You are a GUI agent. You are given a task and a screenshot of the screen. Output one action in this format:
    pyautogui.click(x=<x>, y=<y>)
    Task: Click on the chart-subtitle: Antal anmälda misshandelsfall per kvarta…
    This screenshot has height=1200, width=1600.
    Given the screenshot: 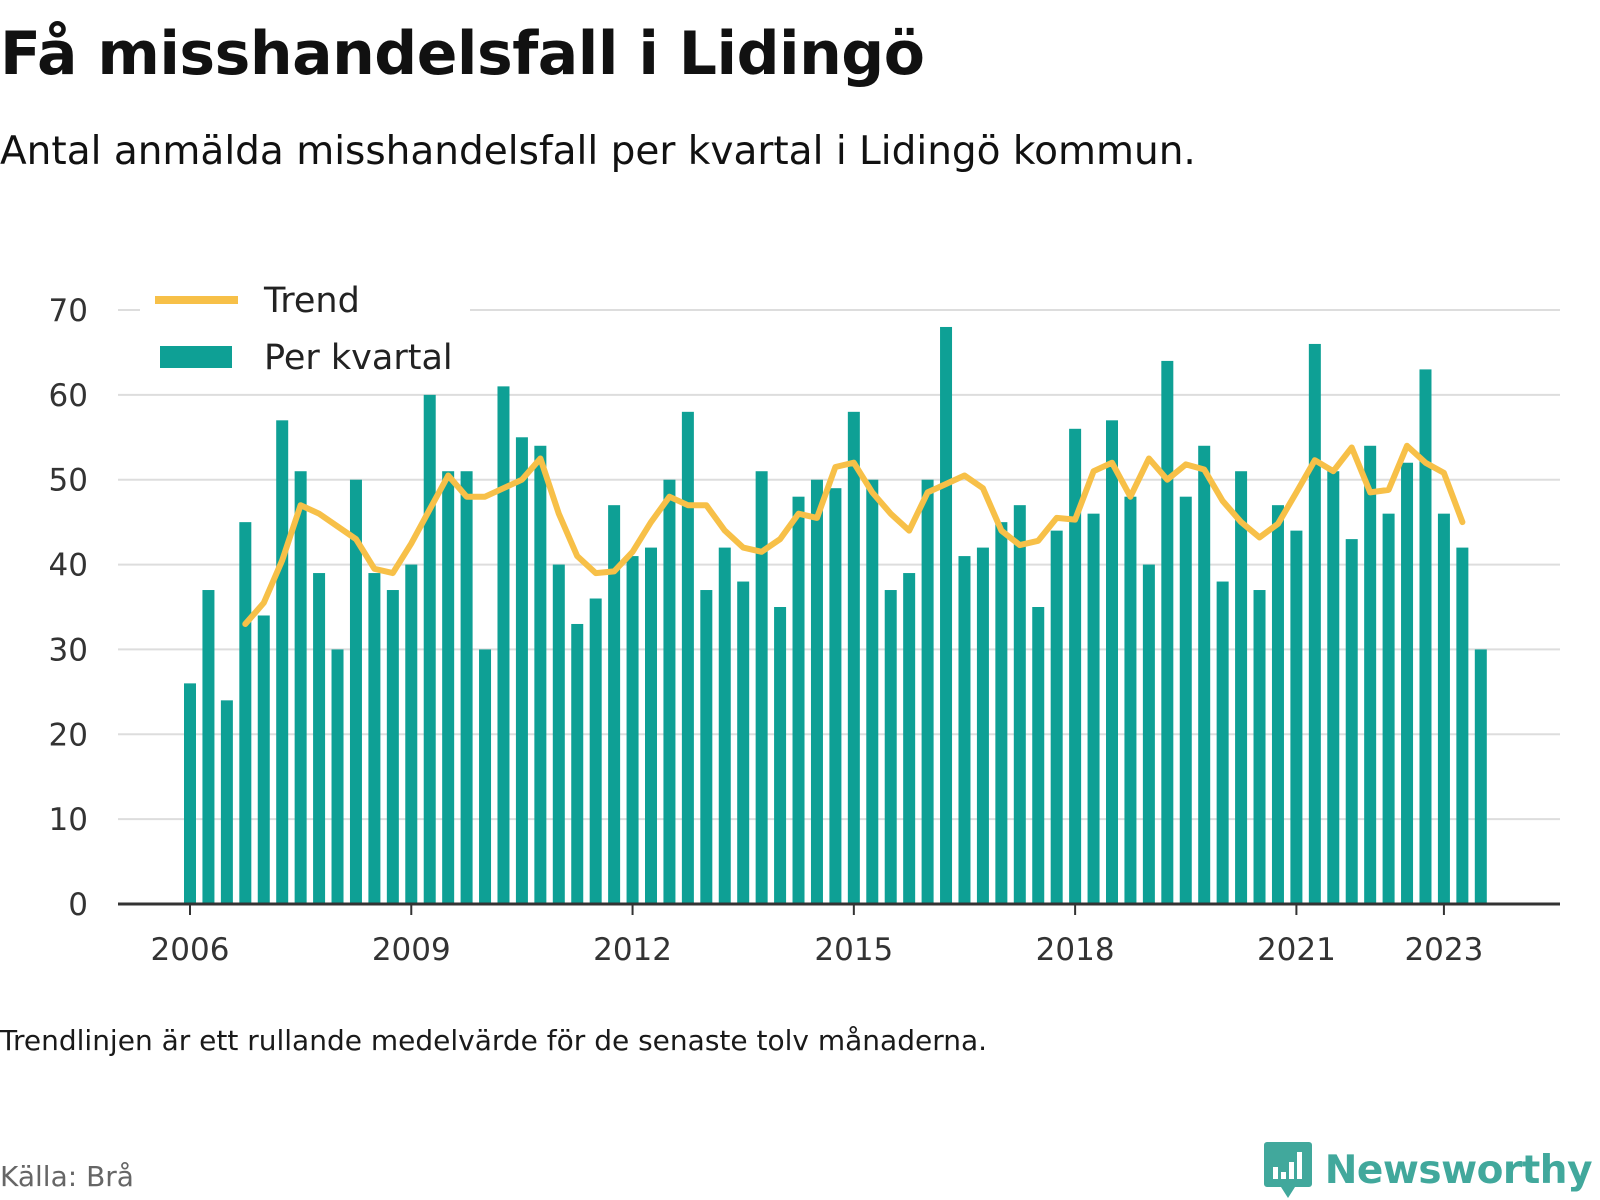 What is the action you would take?
    pyautogui.click(x=598, y=151)
    